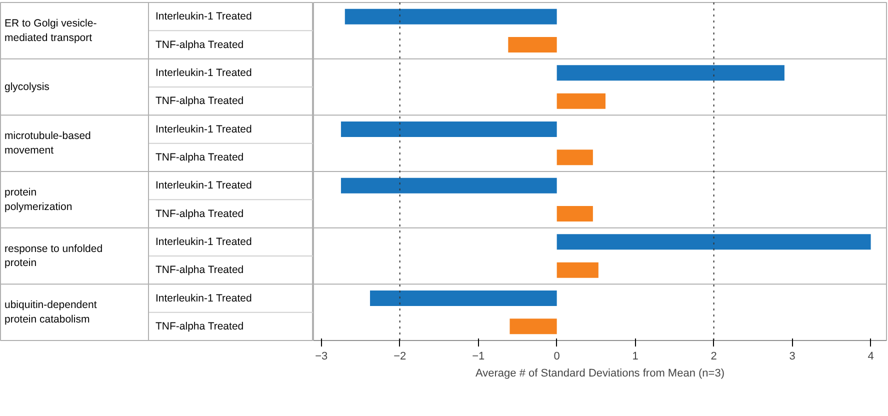 This screenshot has width=888, height=416. I want to click on text: ER to Golgi vesicle-mediated transport, so click(51, 30).